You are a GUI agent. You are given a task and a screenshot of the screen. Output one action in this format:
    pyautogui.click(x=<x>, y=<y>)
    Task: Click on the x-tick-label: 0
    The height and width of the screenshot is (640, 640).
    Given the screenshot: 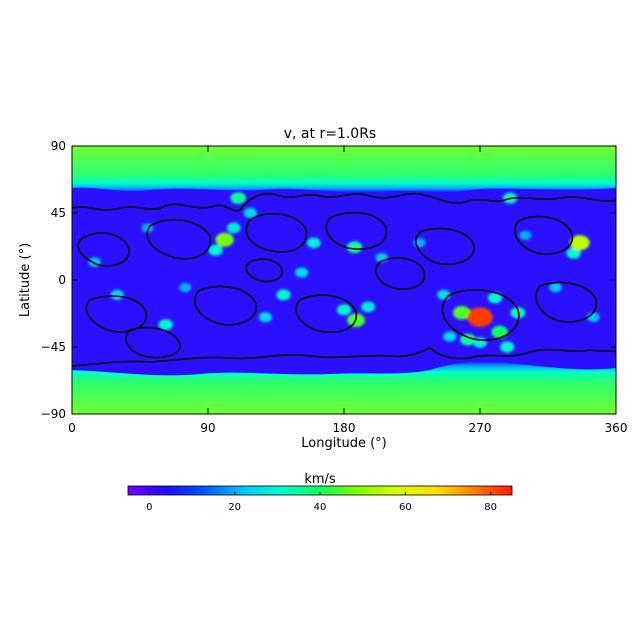 What is the action you would take?
    pyautogui.click(x=72, y=428)
    